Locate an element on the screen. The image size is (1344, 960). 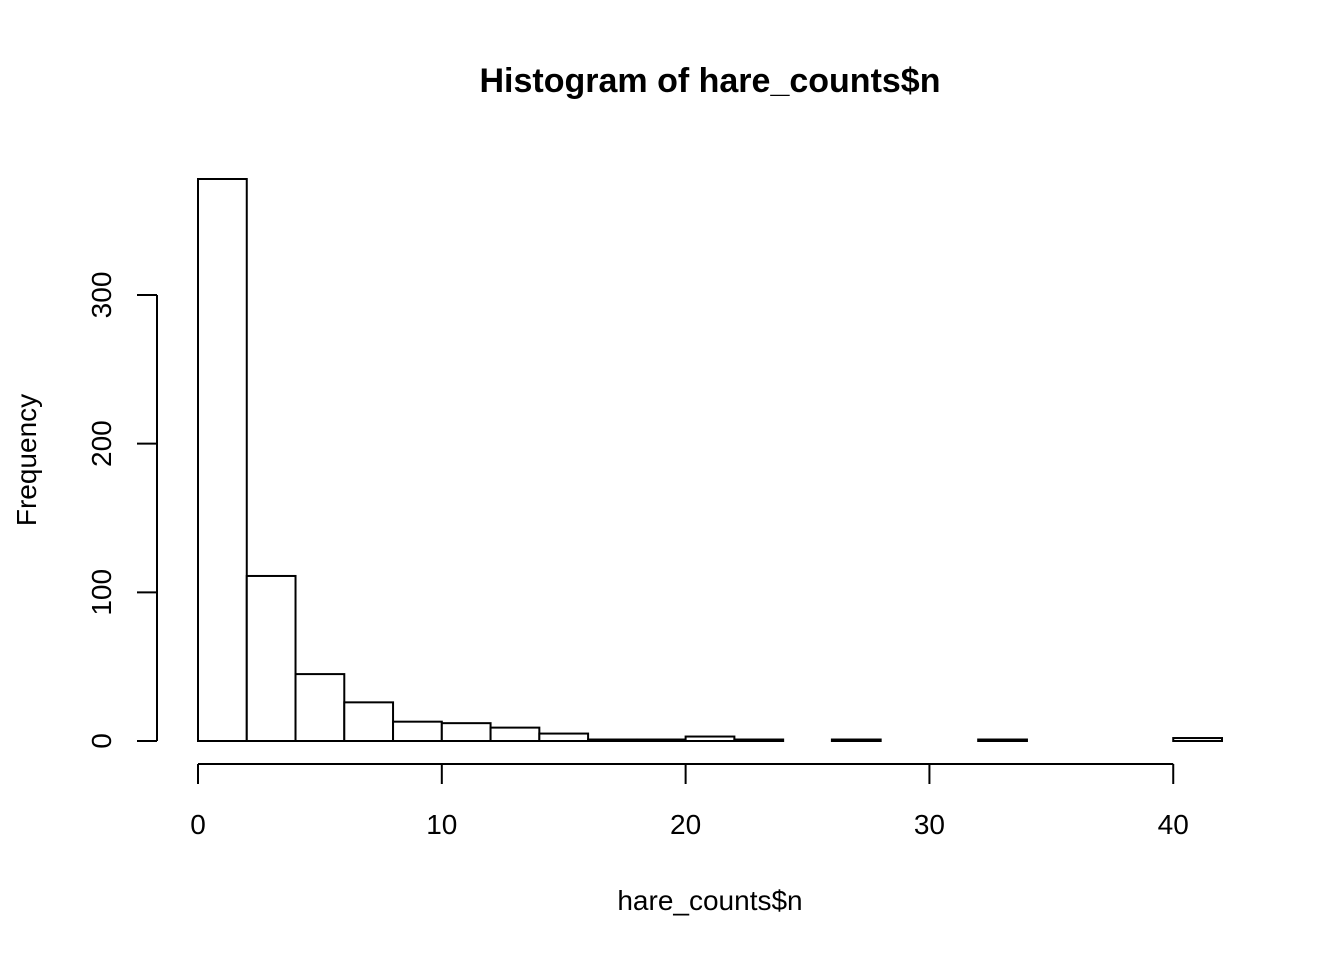
y-tick-label: 200 is located at coordinates (101, 443).